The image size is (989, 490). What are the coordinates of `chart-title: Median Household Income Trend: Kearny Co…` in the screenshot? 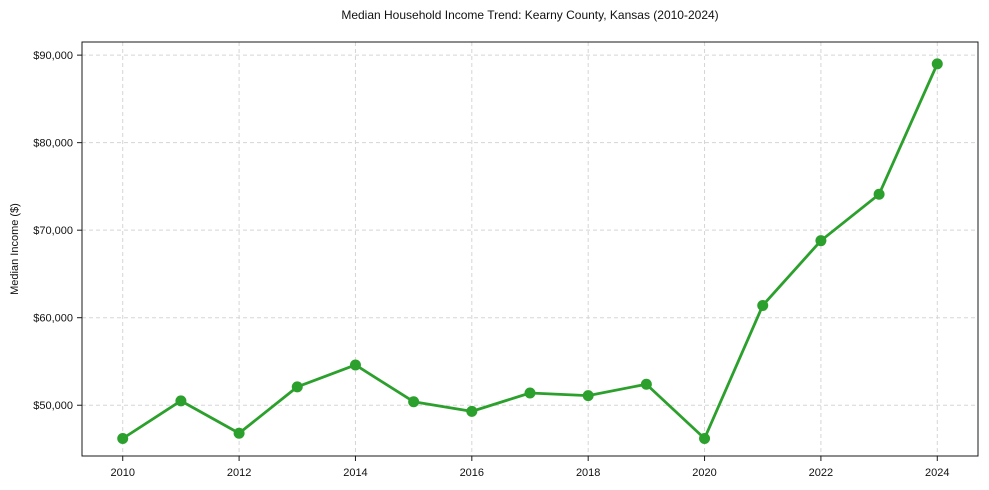 It's located at (530, 15).